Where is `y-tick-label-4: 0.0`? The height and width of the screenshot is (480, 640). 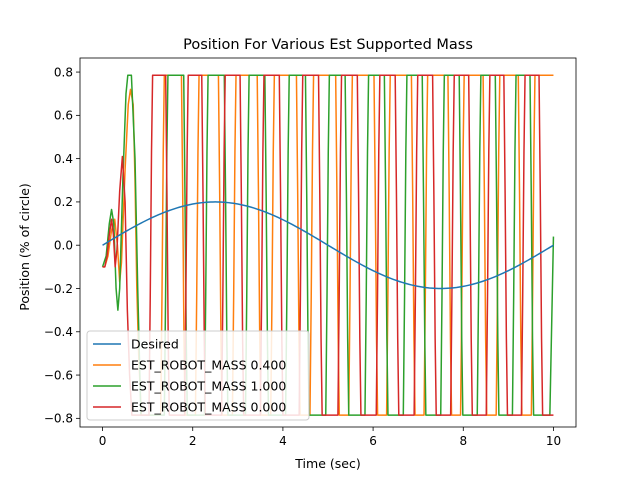
y-tick-label-4: 0.0 is located at coordinates (63, 246).